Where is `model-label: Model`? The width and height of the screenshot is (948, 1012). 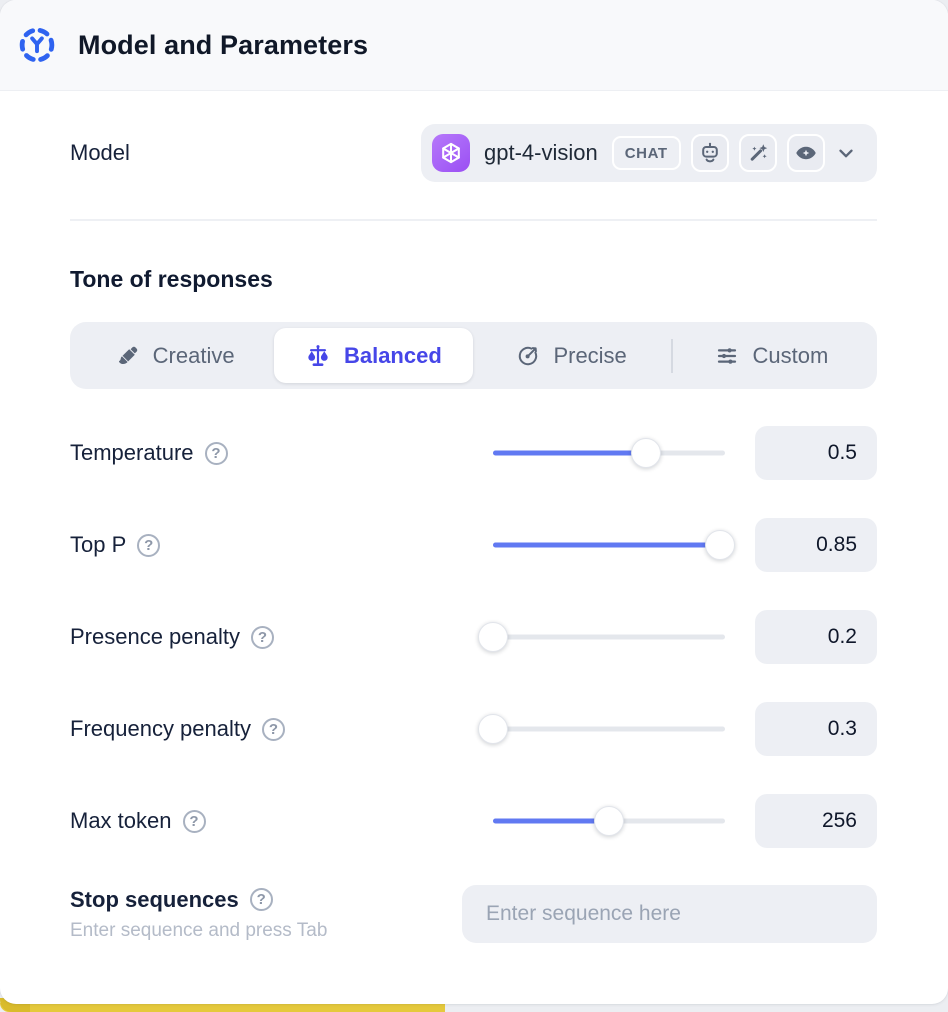
model-label: Model is located at coordinates (100, 152).